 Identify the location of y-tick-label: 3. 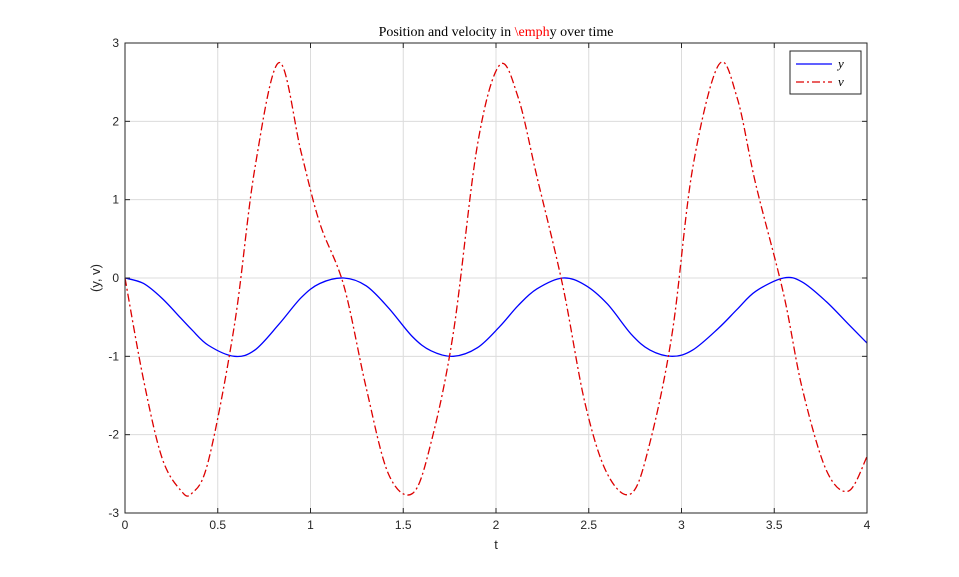
(115, 43).